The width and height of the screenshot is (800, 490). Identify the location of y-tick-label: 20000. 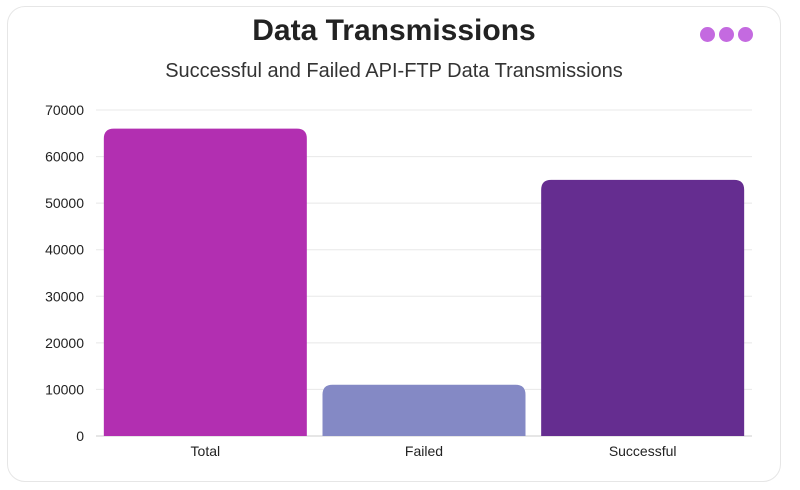
(64, 343).